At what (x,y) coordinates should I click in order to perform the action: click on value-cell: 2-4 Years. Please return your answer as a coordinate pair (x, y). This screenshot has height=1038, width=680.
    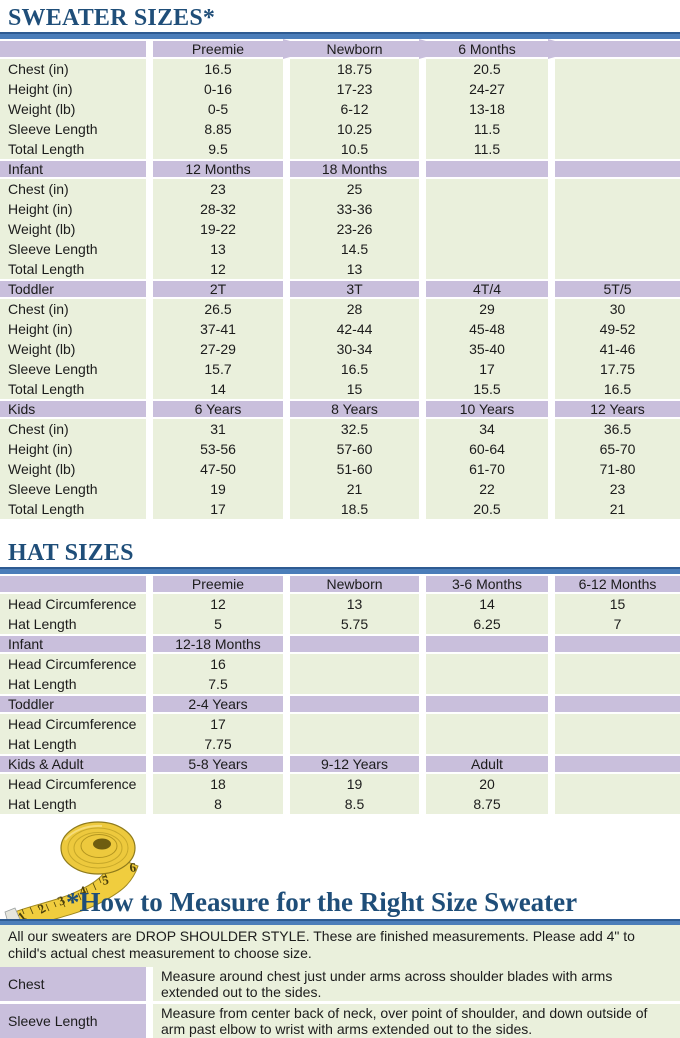
    Looking at the image, I should click on (214, 704).